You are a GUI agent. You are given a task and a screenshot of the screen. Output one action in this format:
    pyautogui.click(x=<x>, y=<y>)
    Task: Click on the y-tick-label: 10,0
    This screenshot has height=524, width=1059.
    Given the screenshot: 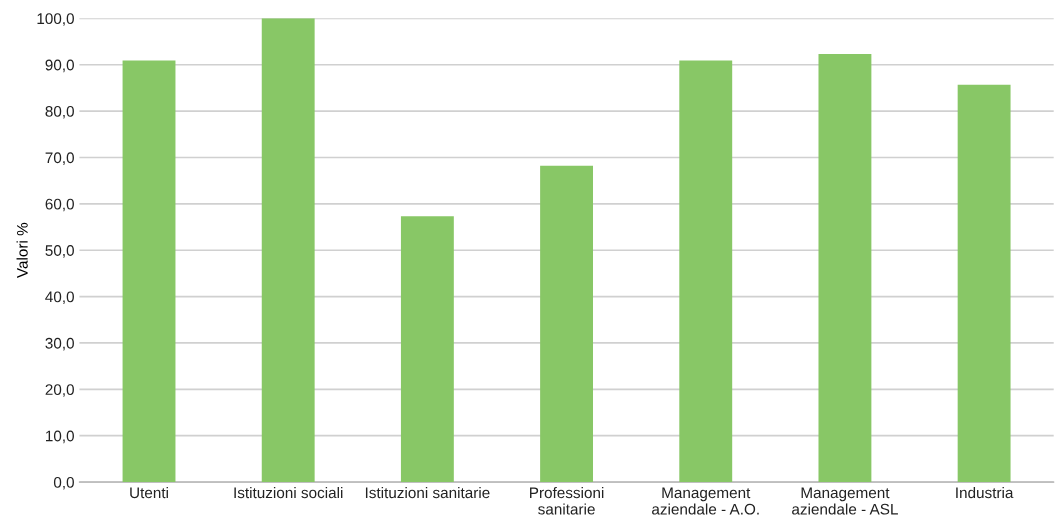 What is the action you would take?
    pyautogui.click(x=60, y=437)
    